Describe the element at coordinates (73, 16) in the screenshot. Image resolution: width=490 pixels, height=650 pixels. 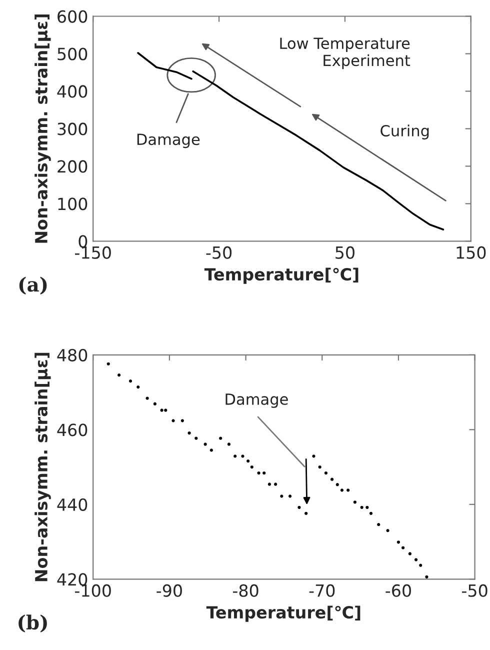
I see `y-tick-label: 600` at that location.